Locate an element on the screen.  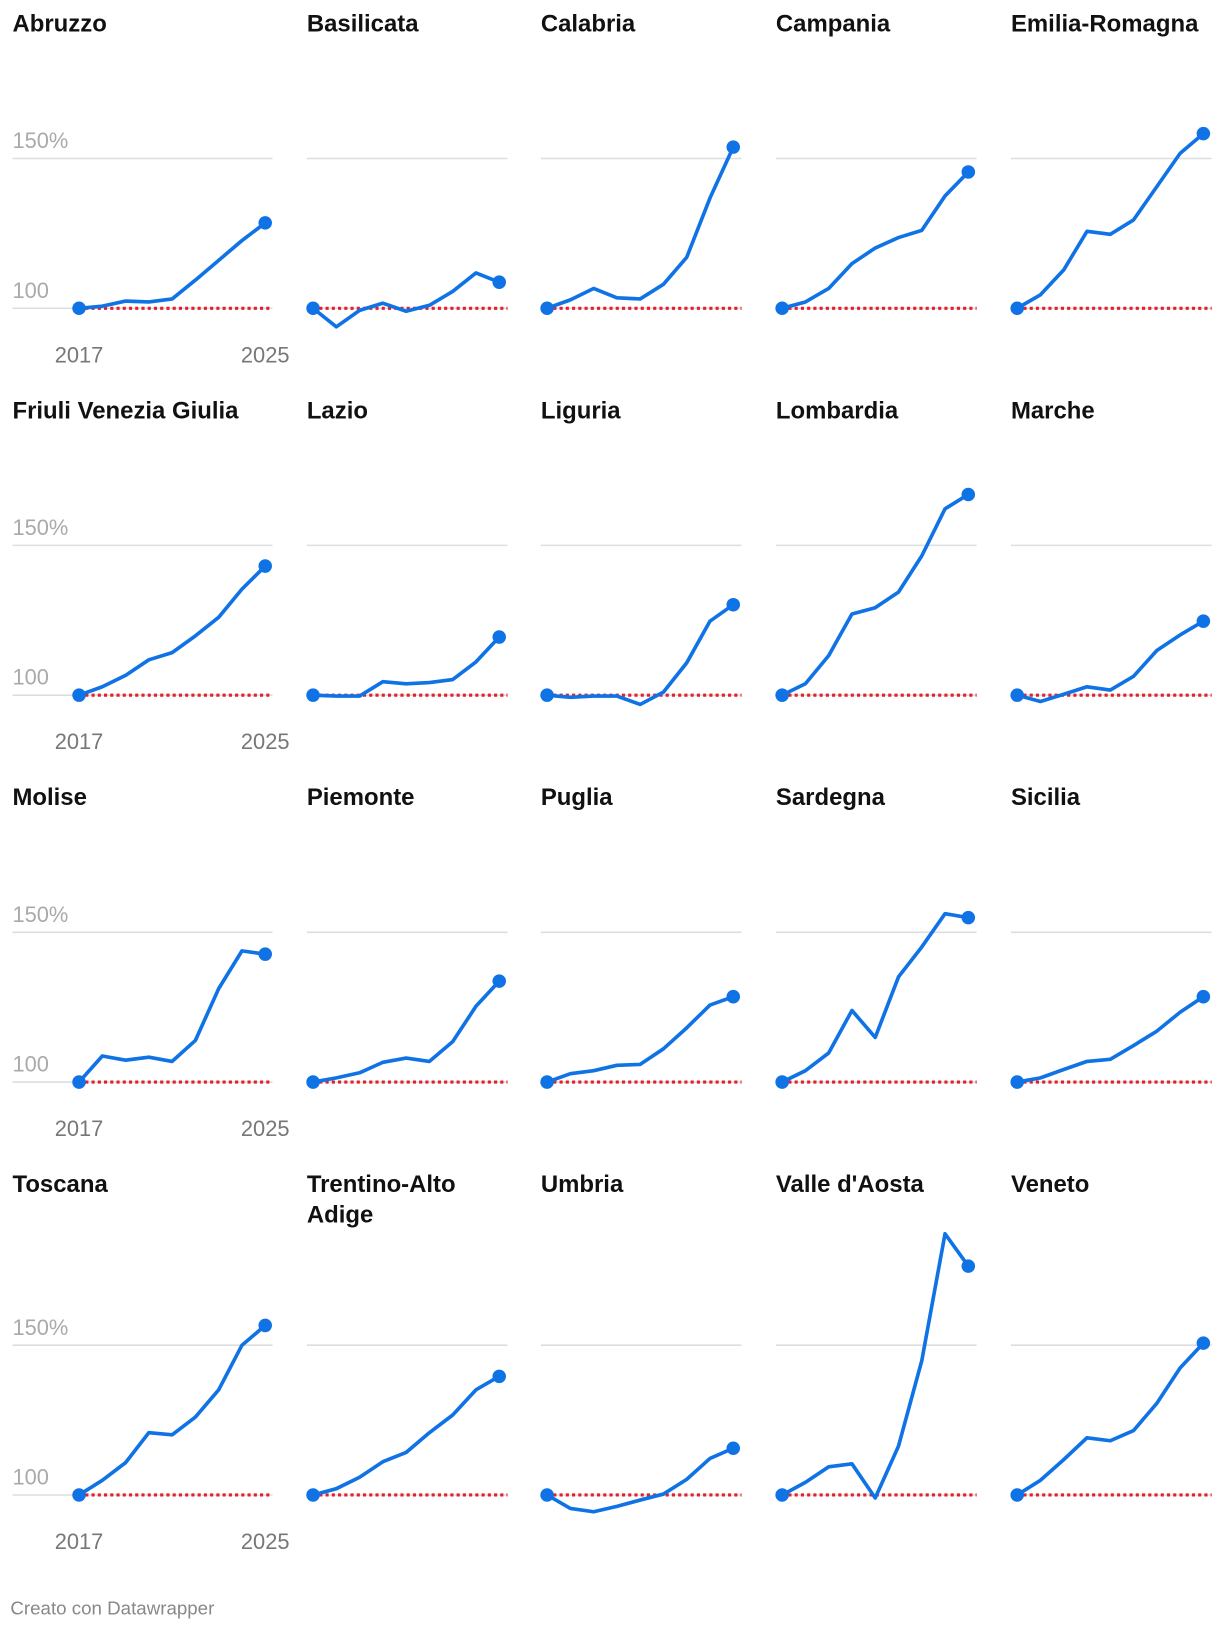
panel-title-box: Sardegna is located at coordinates (830, 797).